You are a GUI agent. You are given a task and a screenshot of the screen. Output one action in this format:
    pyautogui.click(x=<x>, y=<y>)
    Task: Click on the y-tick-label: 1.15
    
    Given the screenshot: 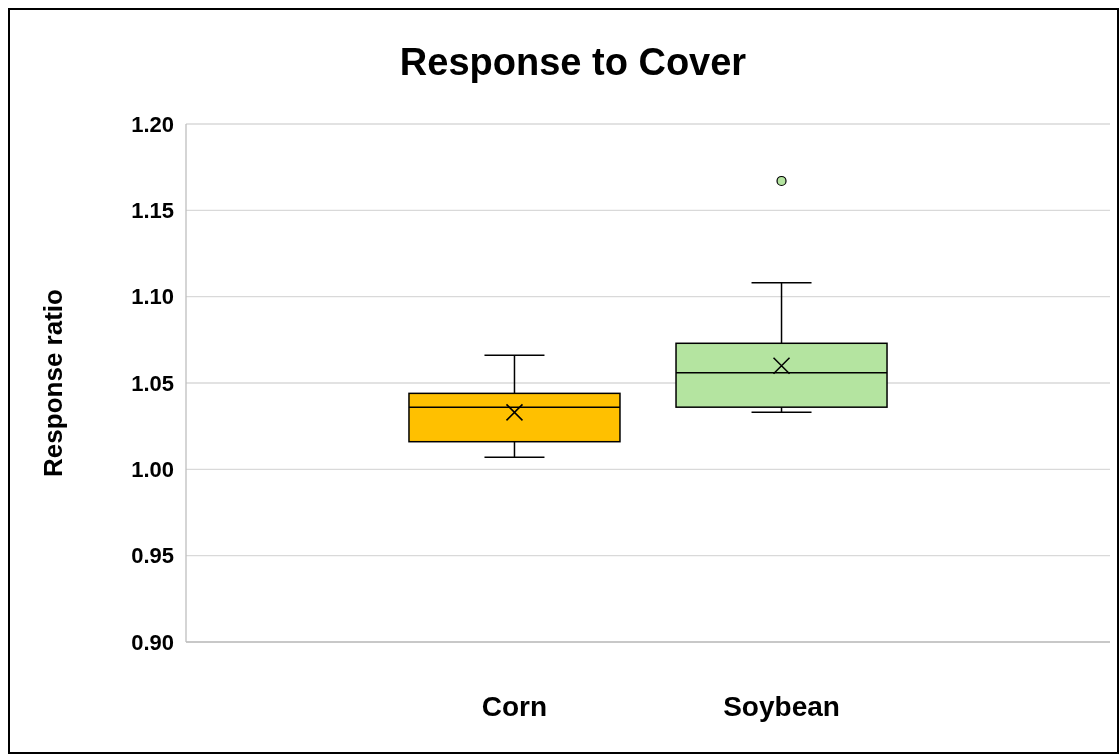 What is the action you would take?
    pyautogui.click(x=152, y=211)
    